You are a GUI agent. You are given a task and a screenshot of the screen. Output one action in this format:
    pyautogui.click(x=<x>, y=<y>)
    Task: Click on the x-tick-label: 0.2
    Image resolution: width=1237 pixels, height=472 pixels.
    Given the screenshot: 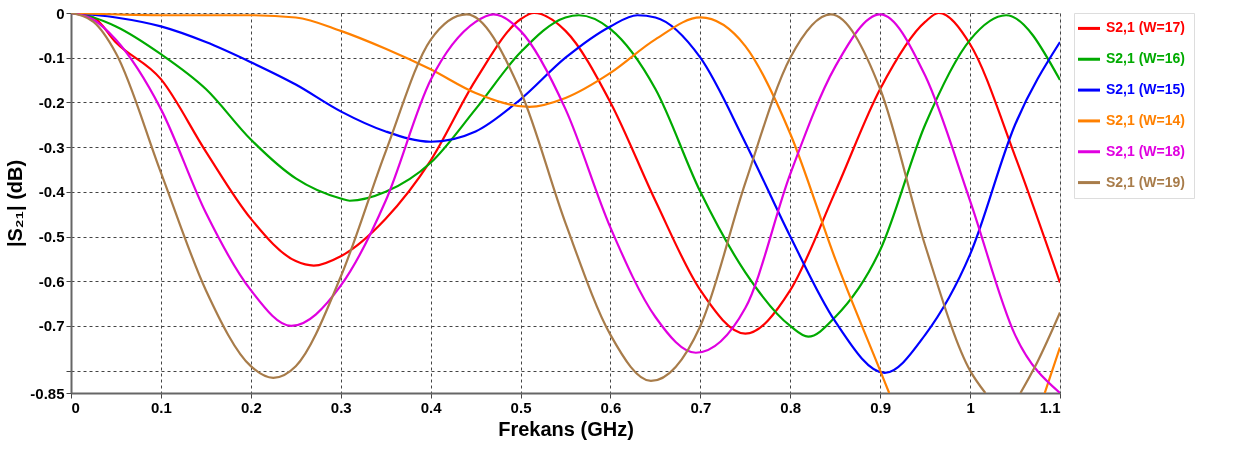 What is the action you would take?
    pyautogui.click(x=251, y=407)
    